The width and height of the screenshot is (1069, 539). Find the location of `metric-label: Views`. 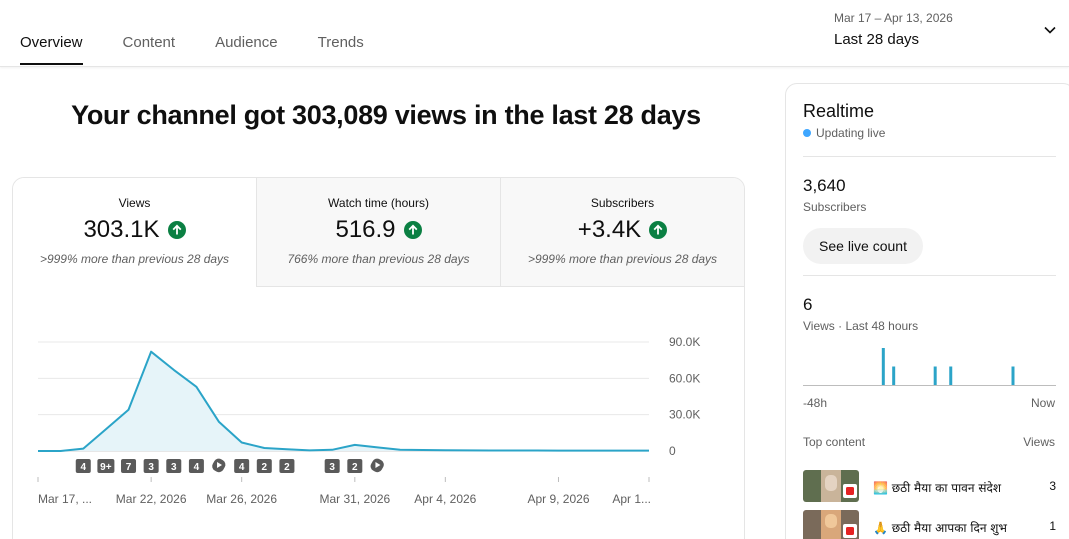

metric-label: Views is located at coordinates (134, 203).